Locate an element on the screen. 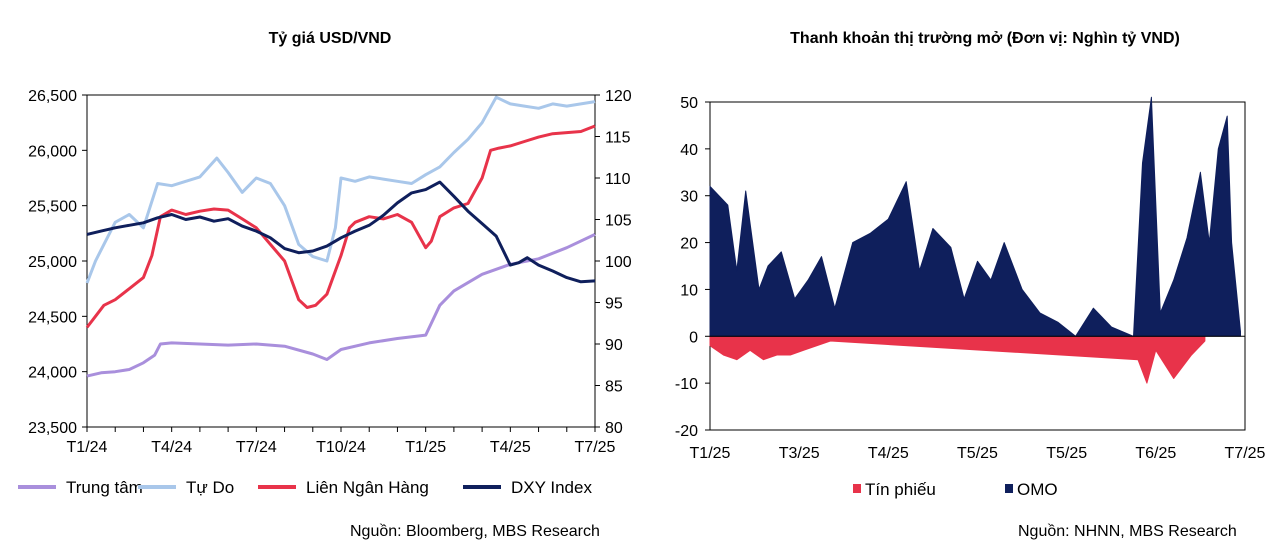 This screenshot has width=1280, height=557. chart-title-usd-vnd: Tỷ giá USD/VND is located at coordinates (330, 38).